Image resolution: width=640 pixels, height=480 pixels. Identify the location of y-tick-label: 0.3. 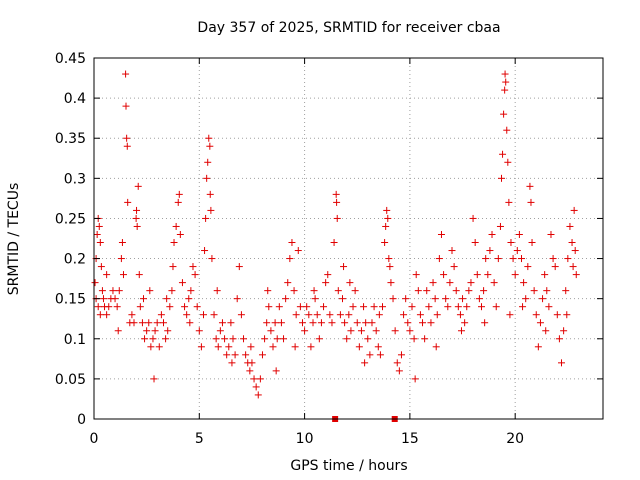
(75, 179).